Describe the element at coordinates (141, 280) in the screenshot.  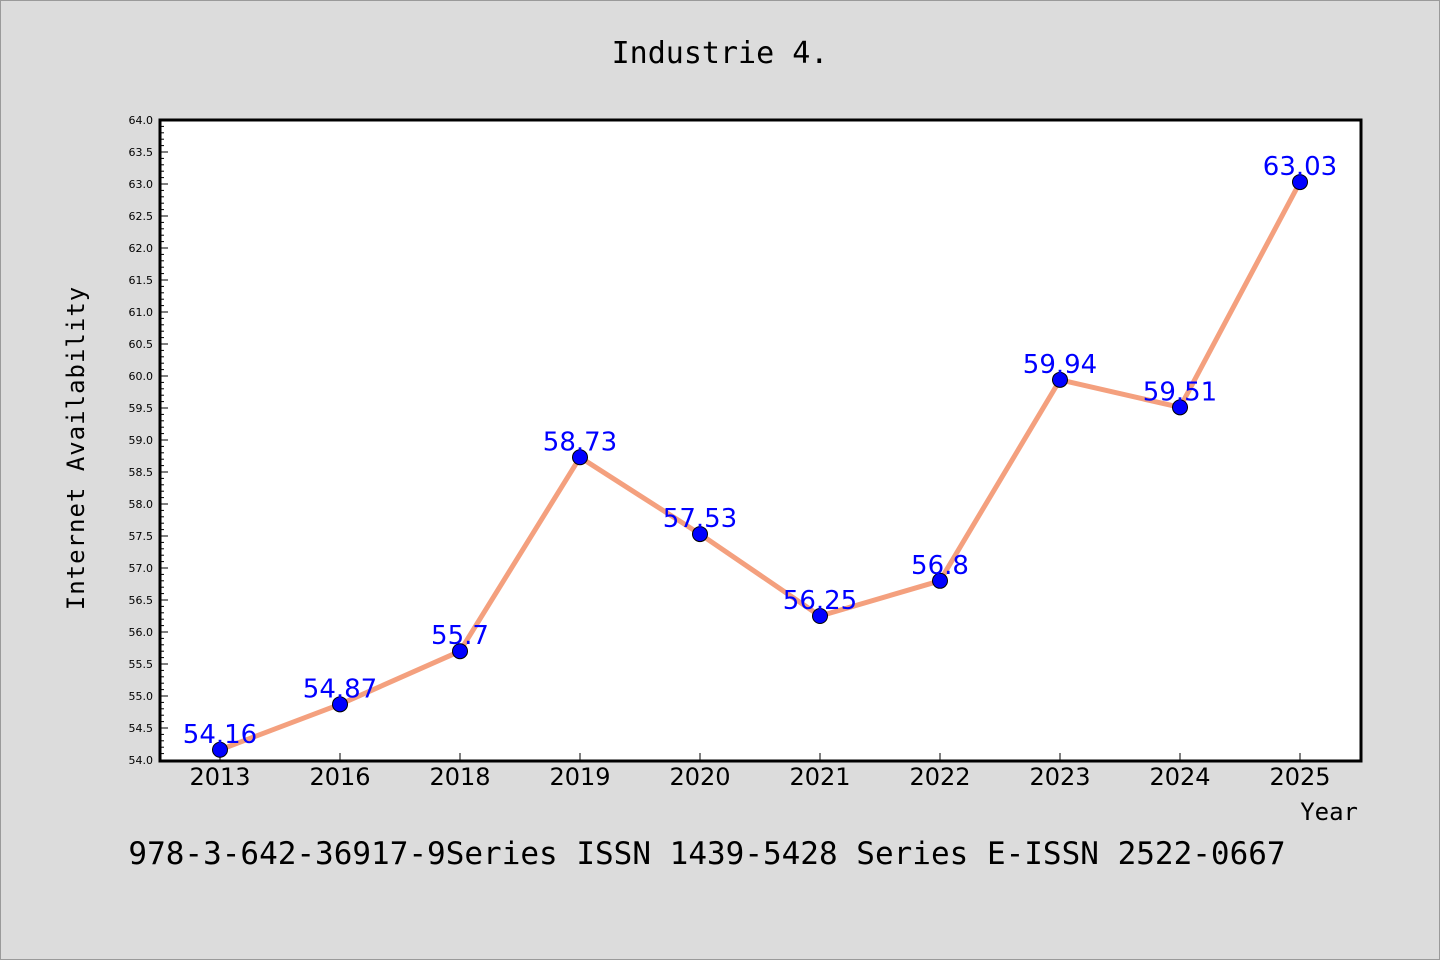
I see `y-tick-label: 61.5` at that location.